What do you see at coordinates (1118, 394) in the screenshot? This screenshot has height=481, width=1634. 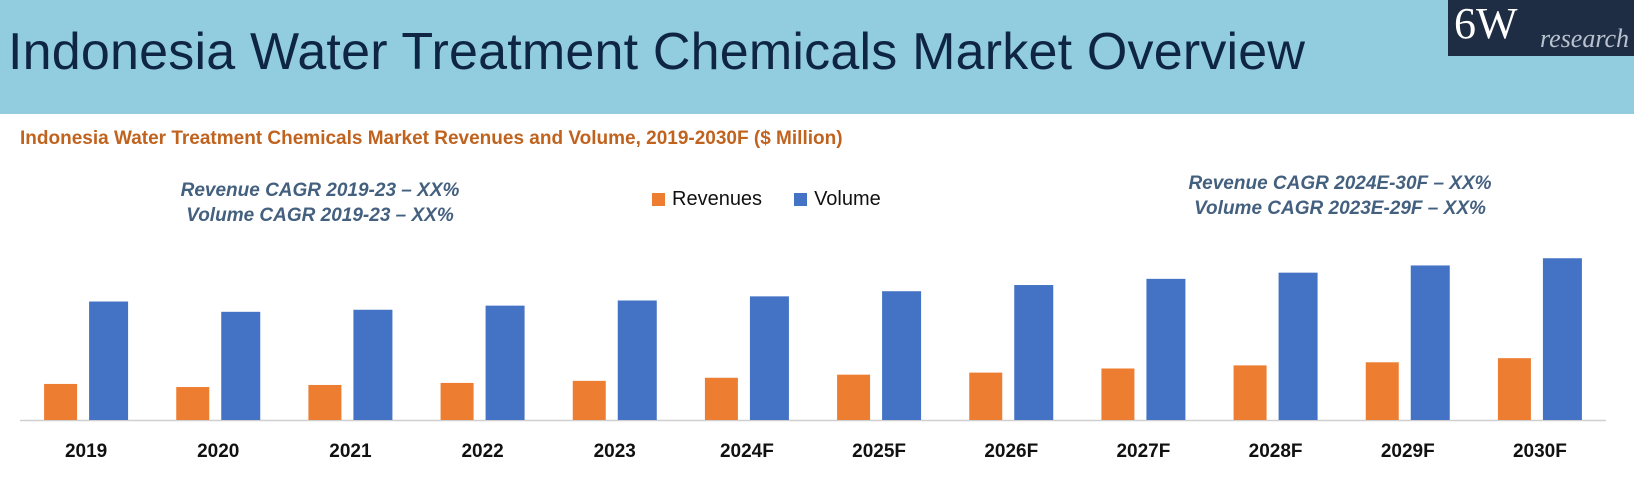 I see `bar-revenues-2027f` at bounding box center [1118, 394].